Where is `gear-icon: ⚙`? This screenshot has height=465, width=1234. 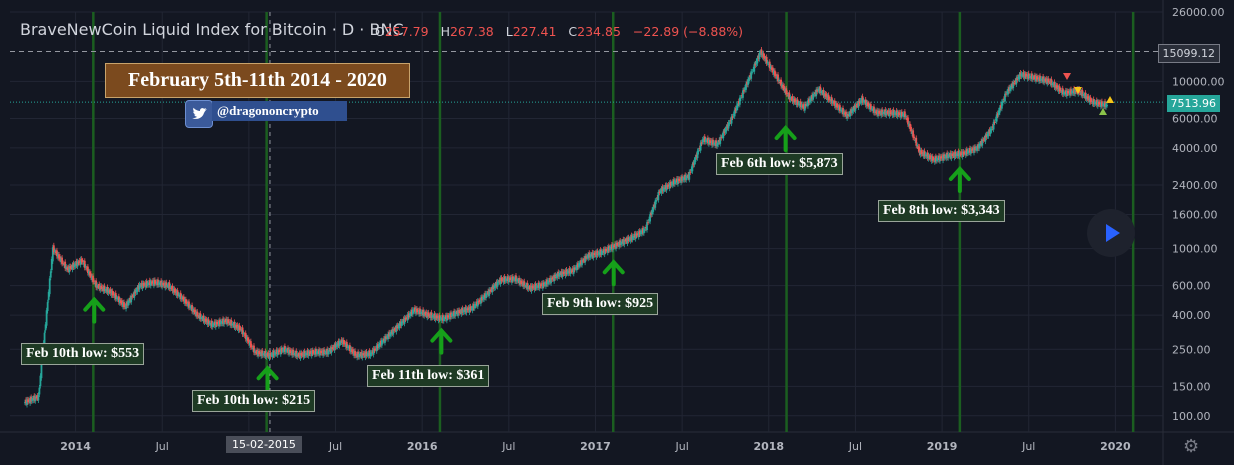 gear-icon: ⚙ is located at coordinates (1191, 446).